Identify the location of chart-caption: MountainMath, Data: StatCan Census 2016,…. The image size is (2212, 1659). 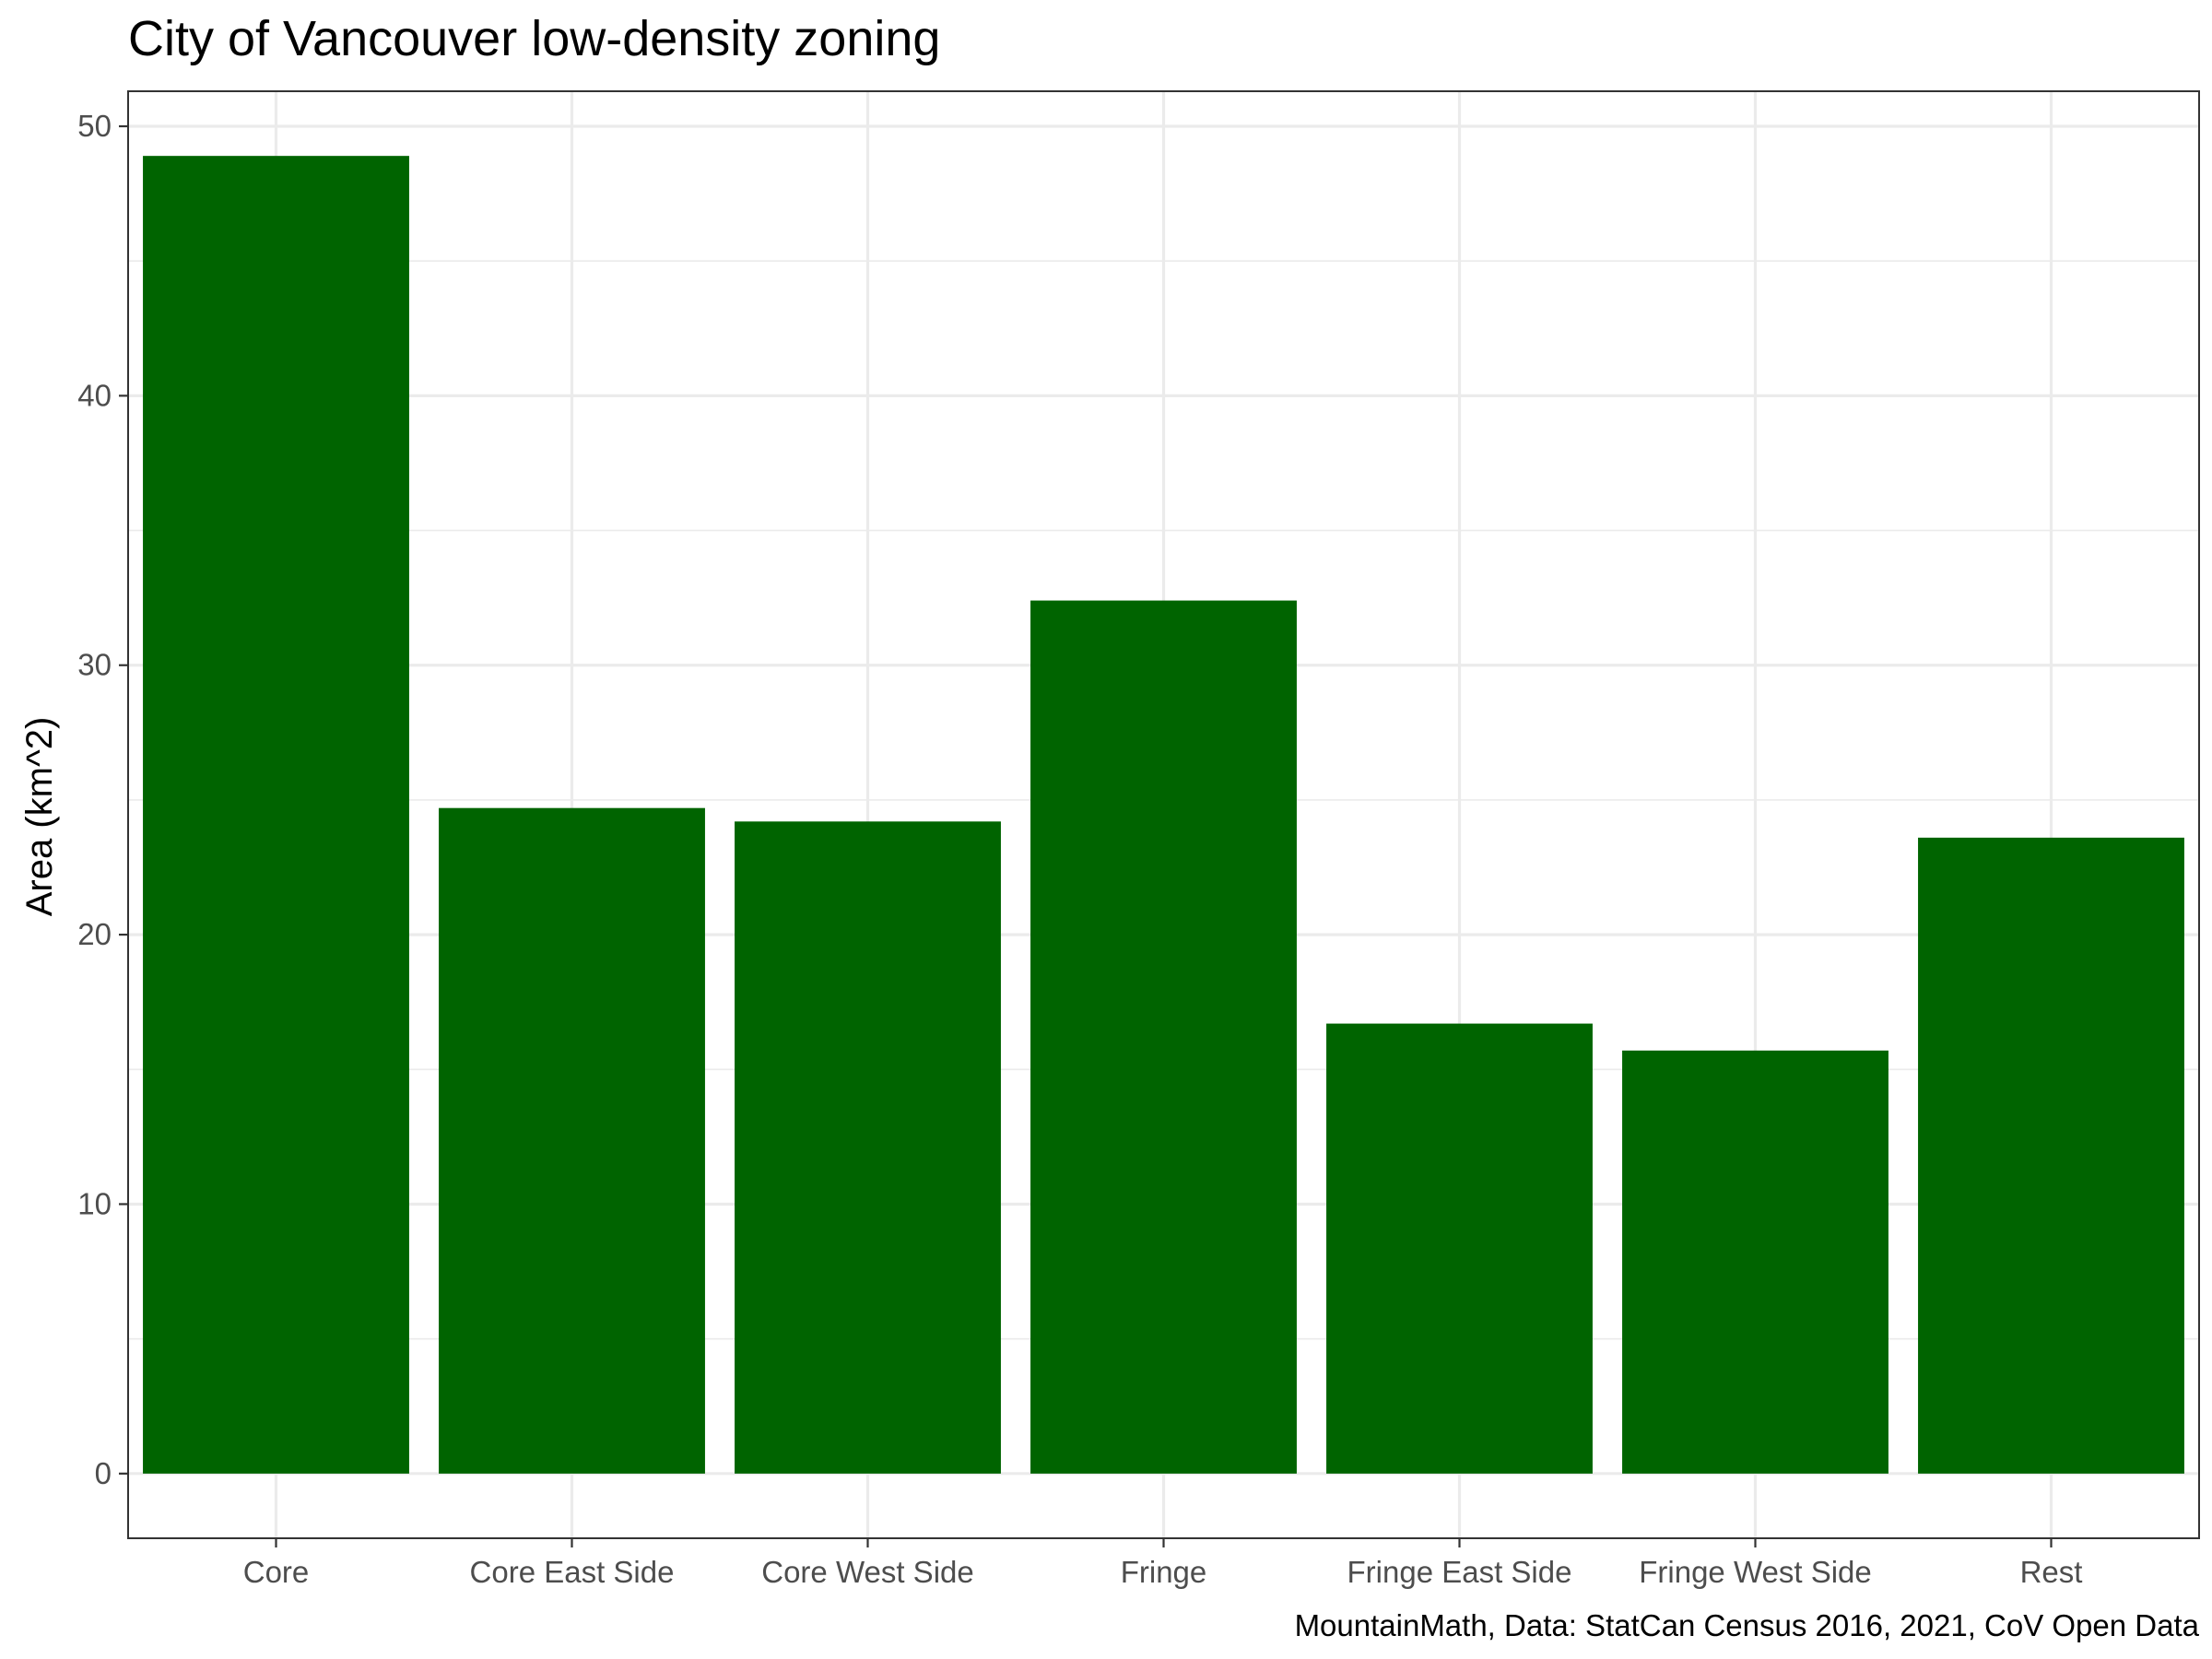
(1747, 1625).